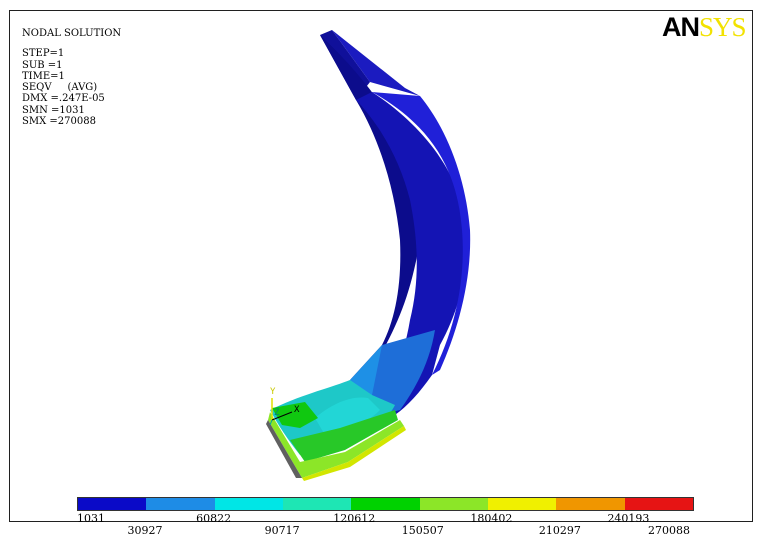 The height and width of the screenshot is (541, 757). What do you see at coordinates (214, 518) in the screenshot?
I see `legend-label-2: 60822` at bounding box center [214, 518].